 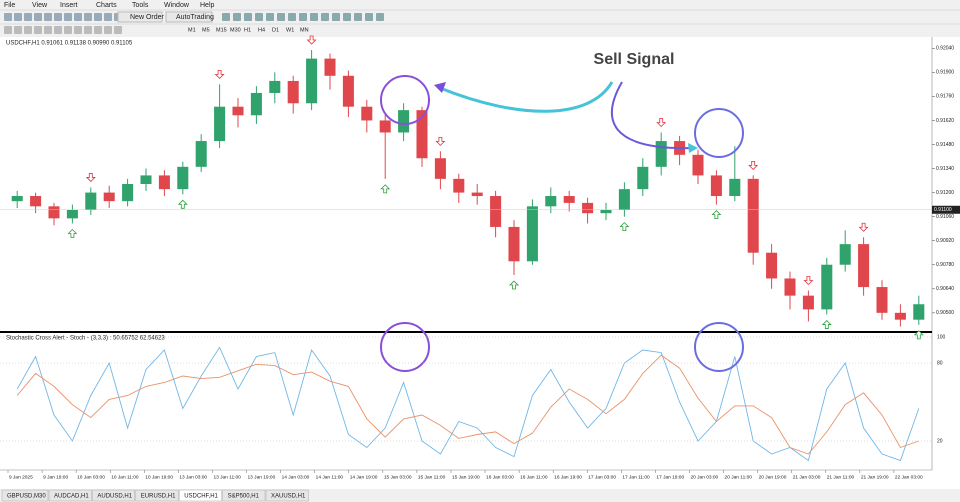 I want to click on menu-item: Charts, so click(x=106, y=5).